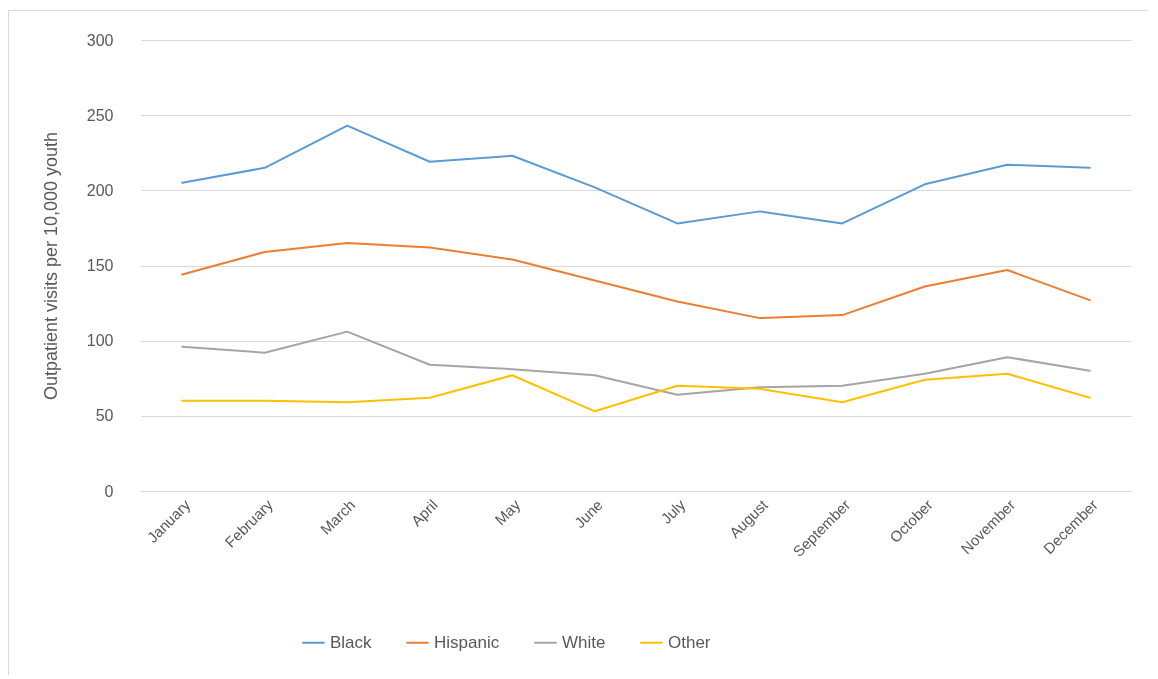 This screenshot has height=679, width=1158. Describe the element at coordinates (507, 512) in the screenshot. I see `x-tick-label: May` at that location.